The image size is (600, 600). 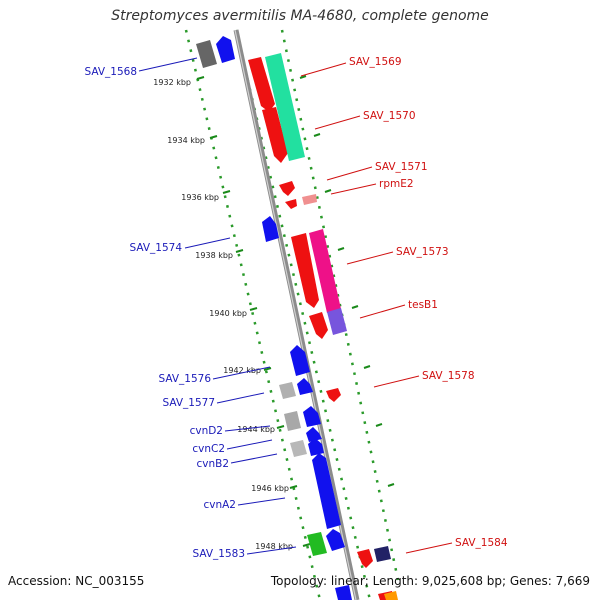 What do you see at coordinates (208, 449) in the screenshot?
I see `gene-label: cvnC2` at bounding box center [208, 449].